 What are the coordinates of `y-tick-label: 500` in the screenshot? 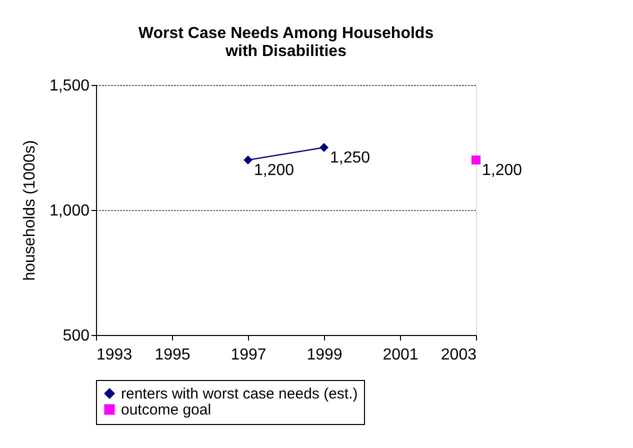 It's located at (76, 336).